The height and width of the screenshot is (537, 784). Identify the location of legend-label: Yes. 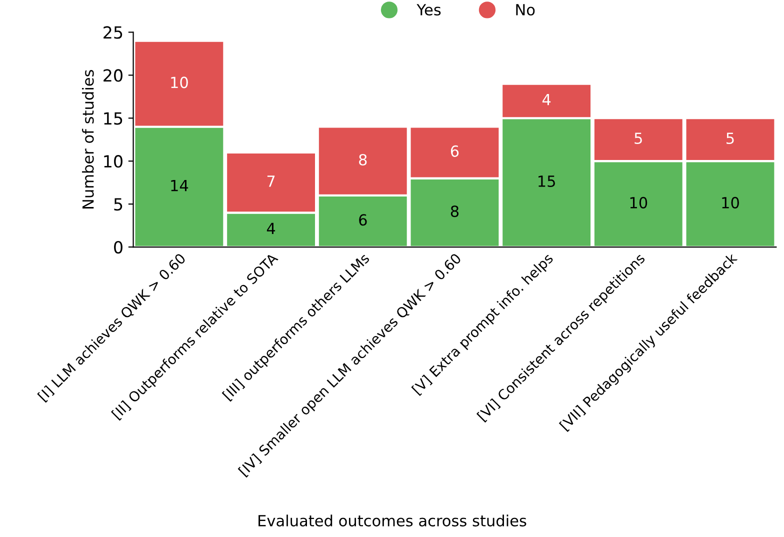
(428, 10).